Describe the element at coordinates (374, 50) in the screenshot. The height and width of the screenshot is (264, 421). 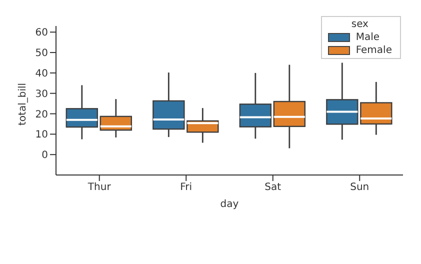
I see `legend-label: Female` at that location.